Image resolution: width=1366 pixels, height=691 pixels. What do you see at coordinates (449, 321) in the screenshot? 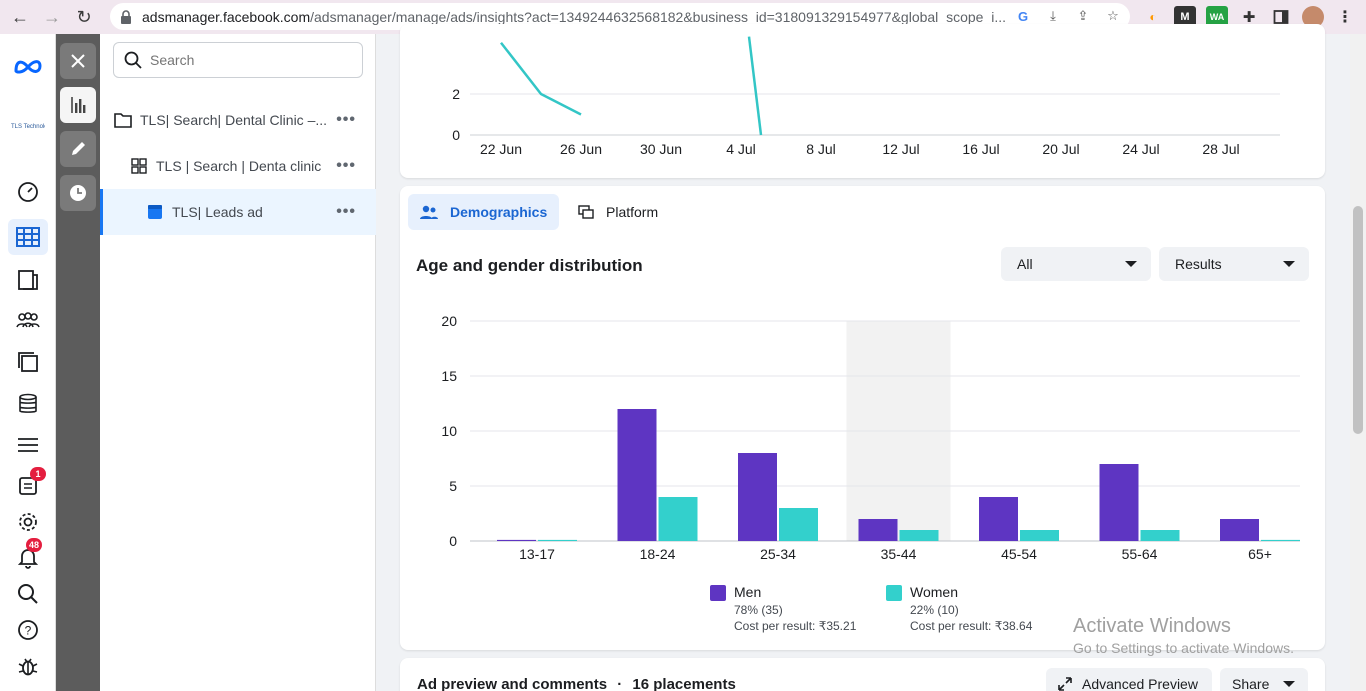
I see `y-tick-label: 20` at bounding box center [449, 321].